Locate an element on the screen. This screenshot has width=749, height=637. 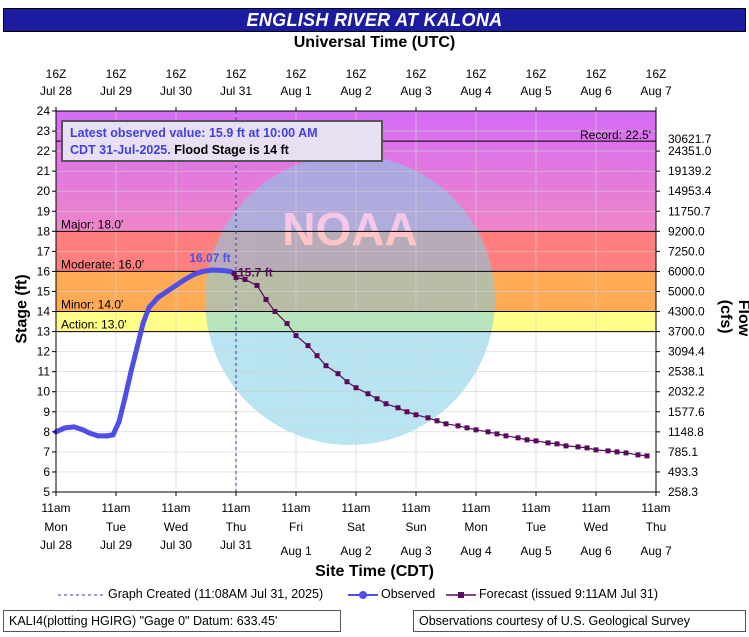
flow-tick-label: 493.3 is located at coordinates (683, 472).